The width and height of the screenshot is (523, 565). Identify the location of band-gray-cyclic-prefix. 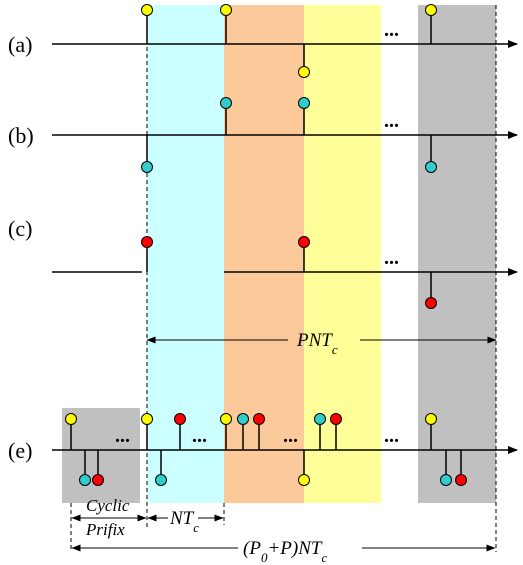
(101, 455).